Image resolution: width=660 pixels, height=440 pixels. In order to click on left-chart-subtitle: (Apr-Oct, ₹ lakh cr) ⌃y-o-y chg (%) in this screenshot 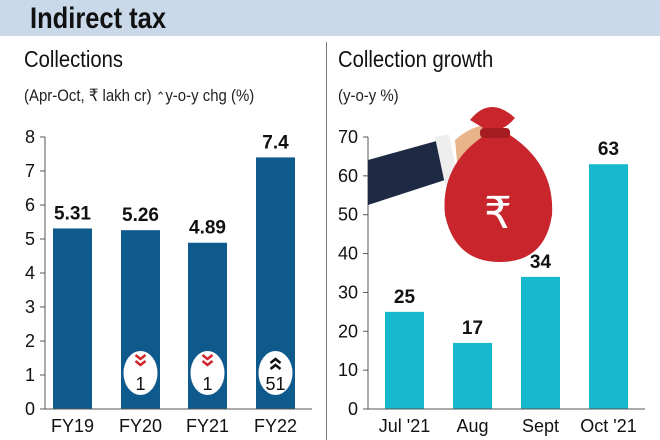, I will do `click(139, 96)`.